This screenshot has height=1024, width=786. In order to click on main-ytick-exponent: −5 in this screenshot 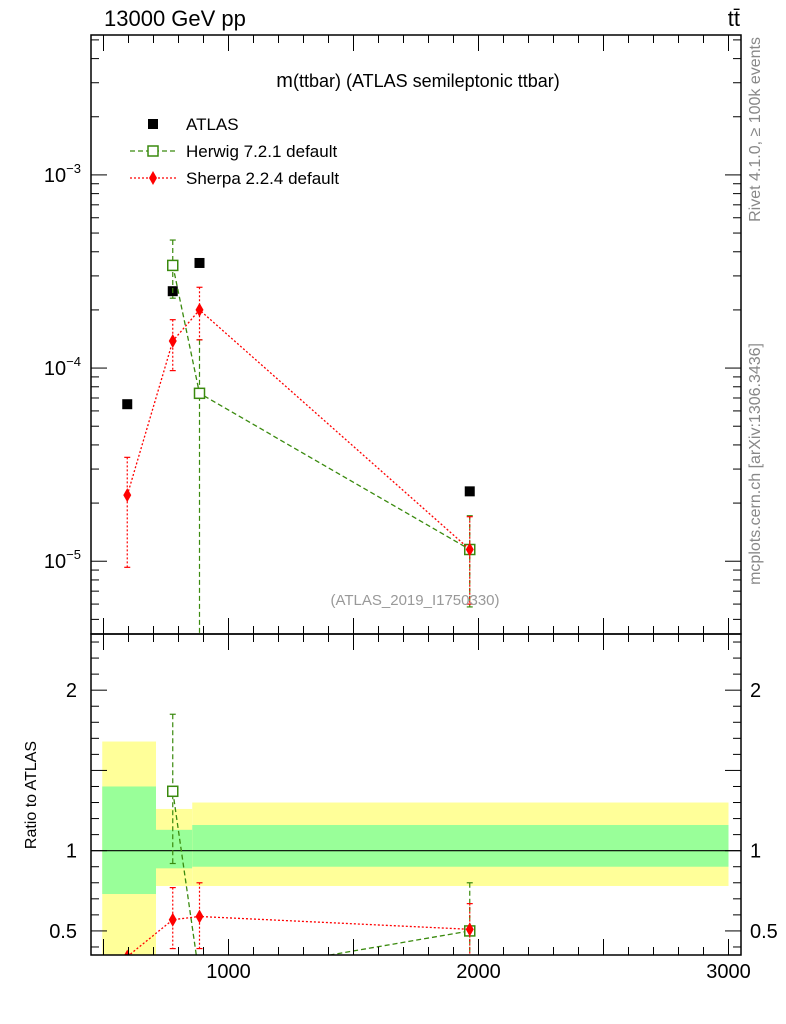, I will do `click(73, 554)`.